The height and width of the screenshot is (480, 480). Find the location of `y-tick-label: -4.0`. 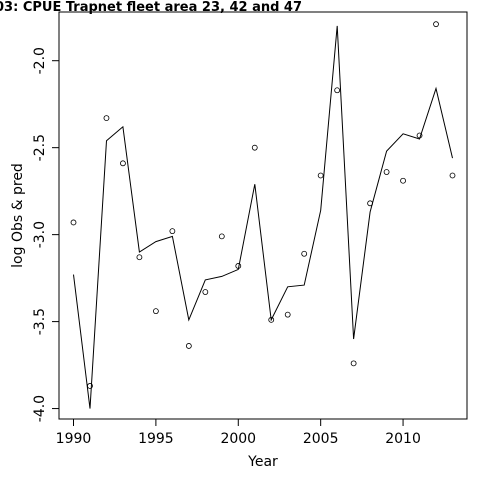

y-tick-label: -4.0 is located at coordinates (40, 408).